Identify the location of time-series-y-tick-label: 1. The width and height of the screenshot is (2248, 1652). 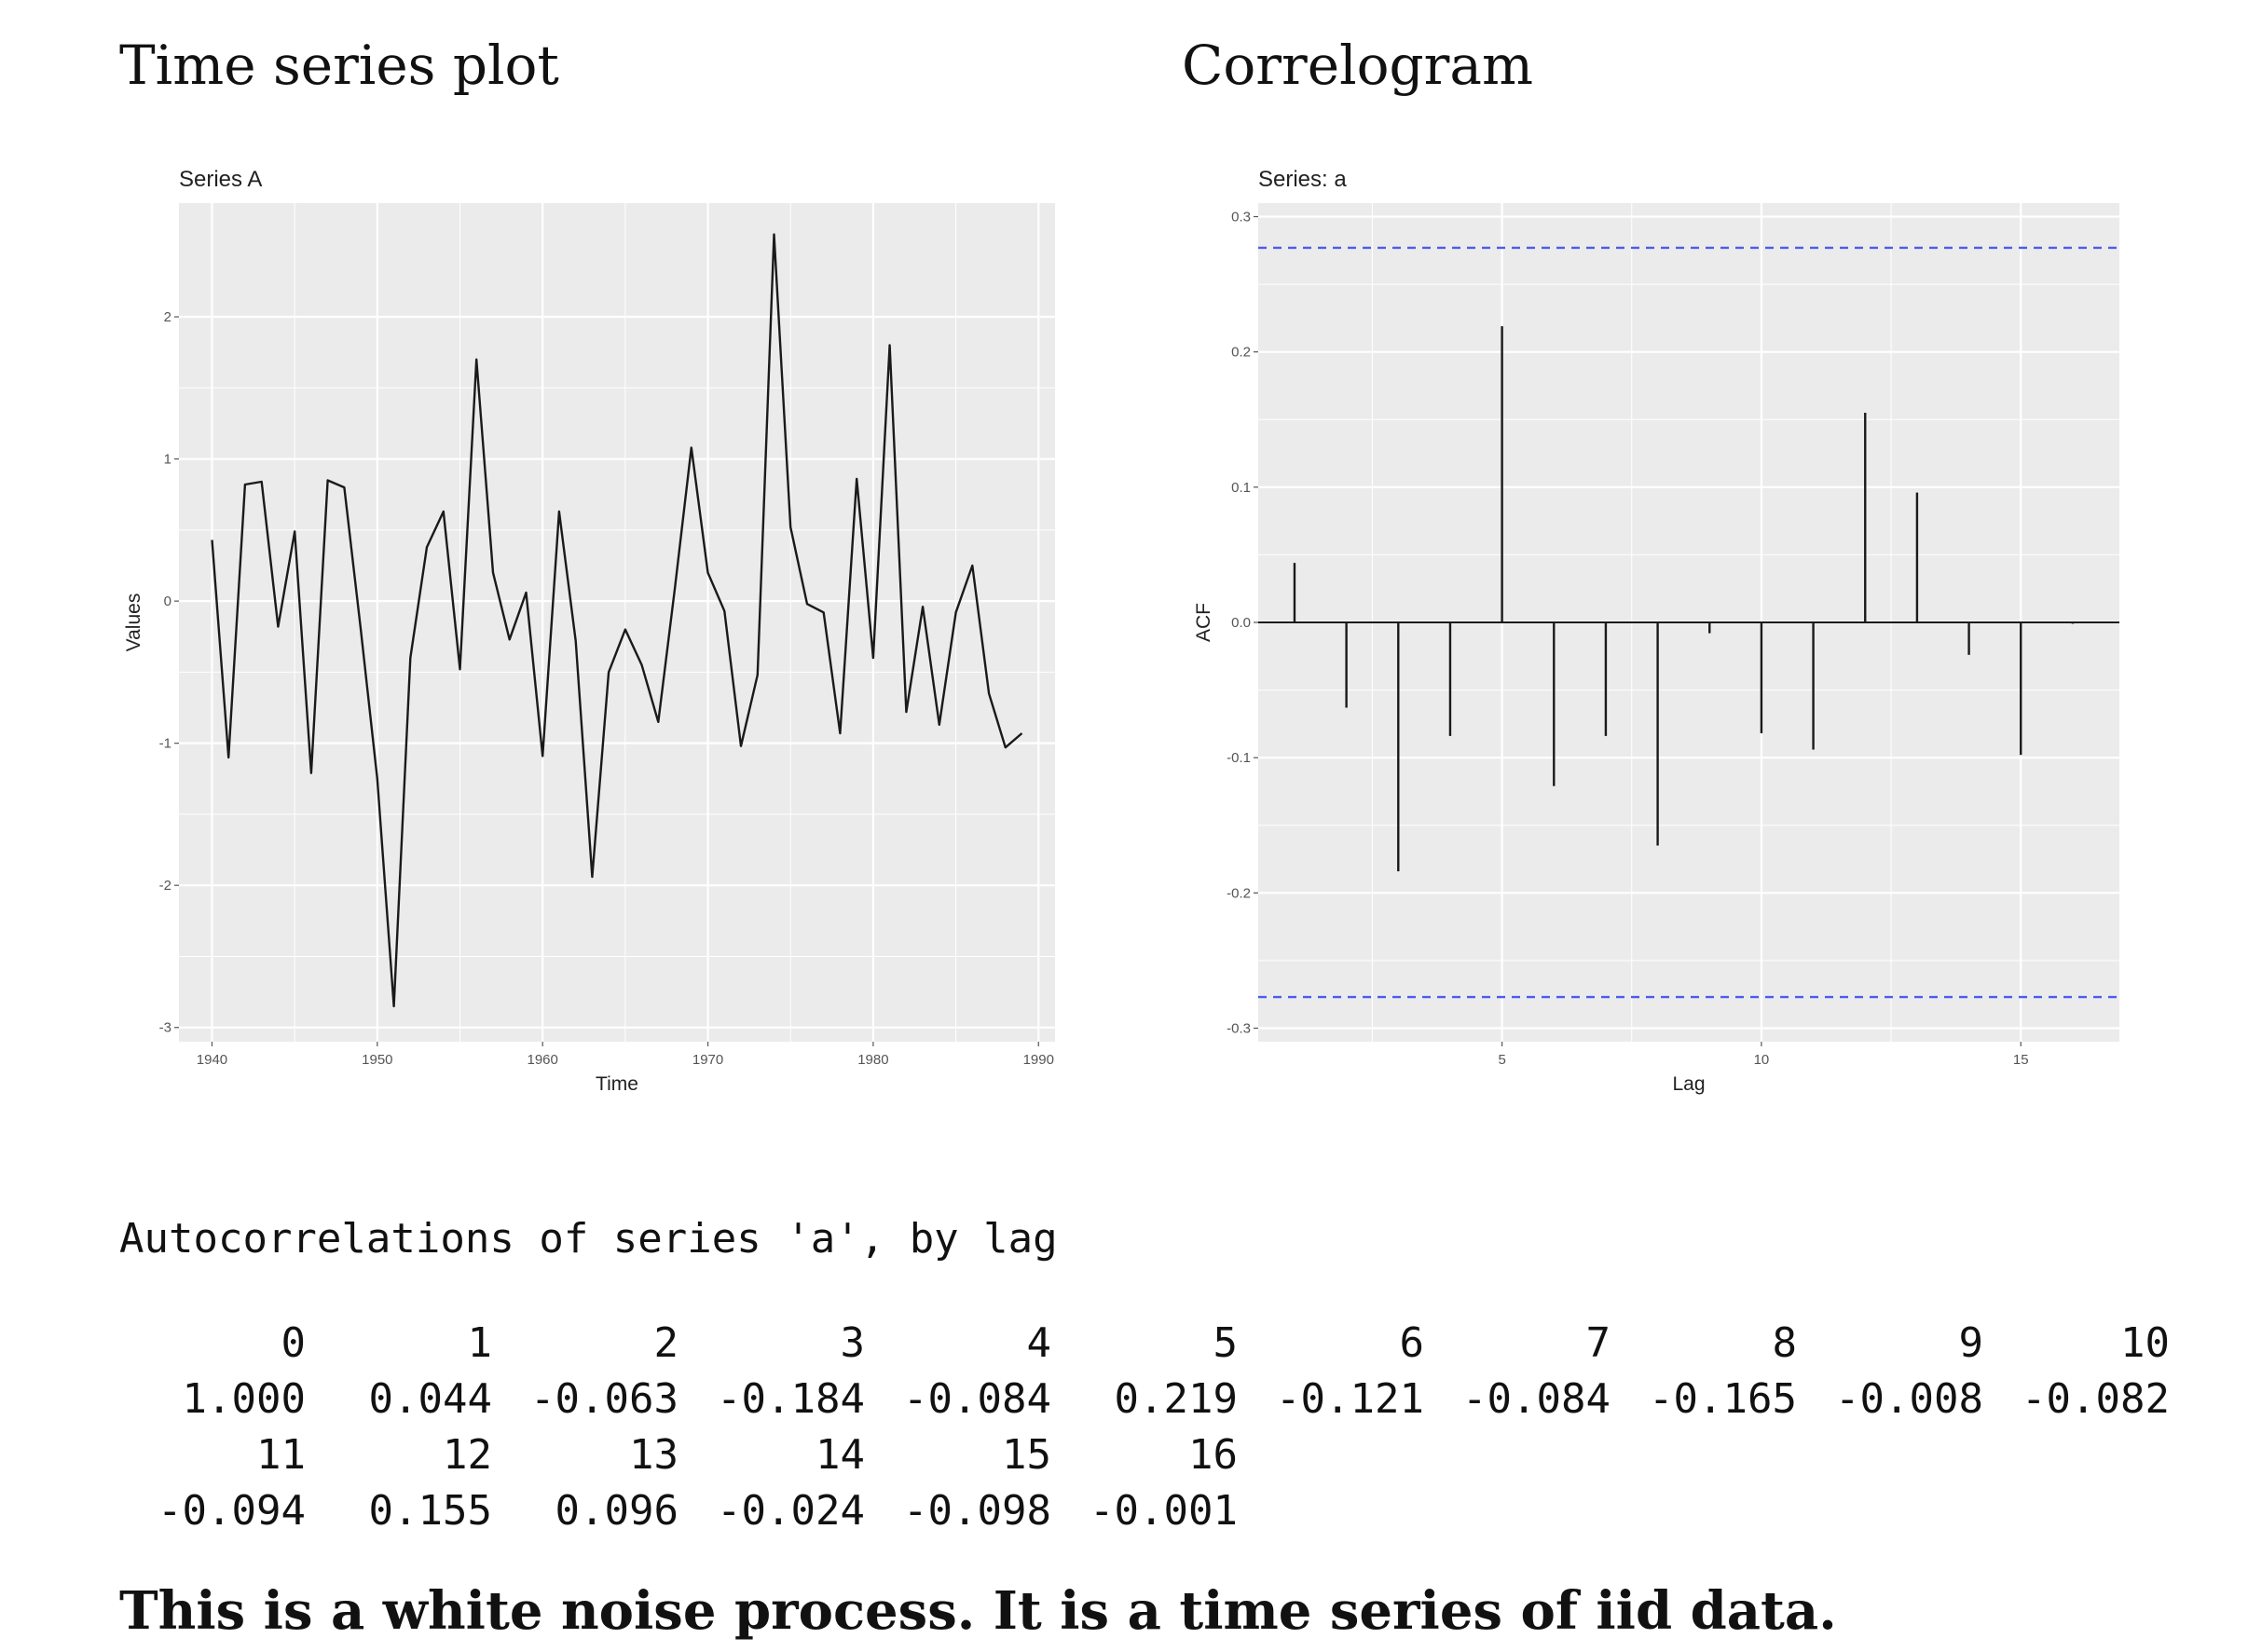
(167, 460).